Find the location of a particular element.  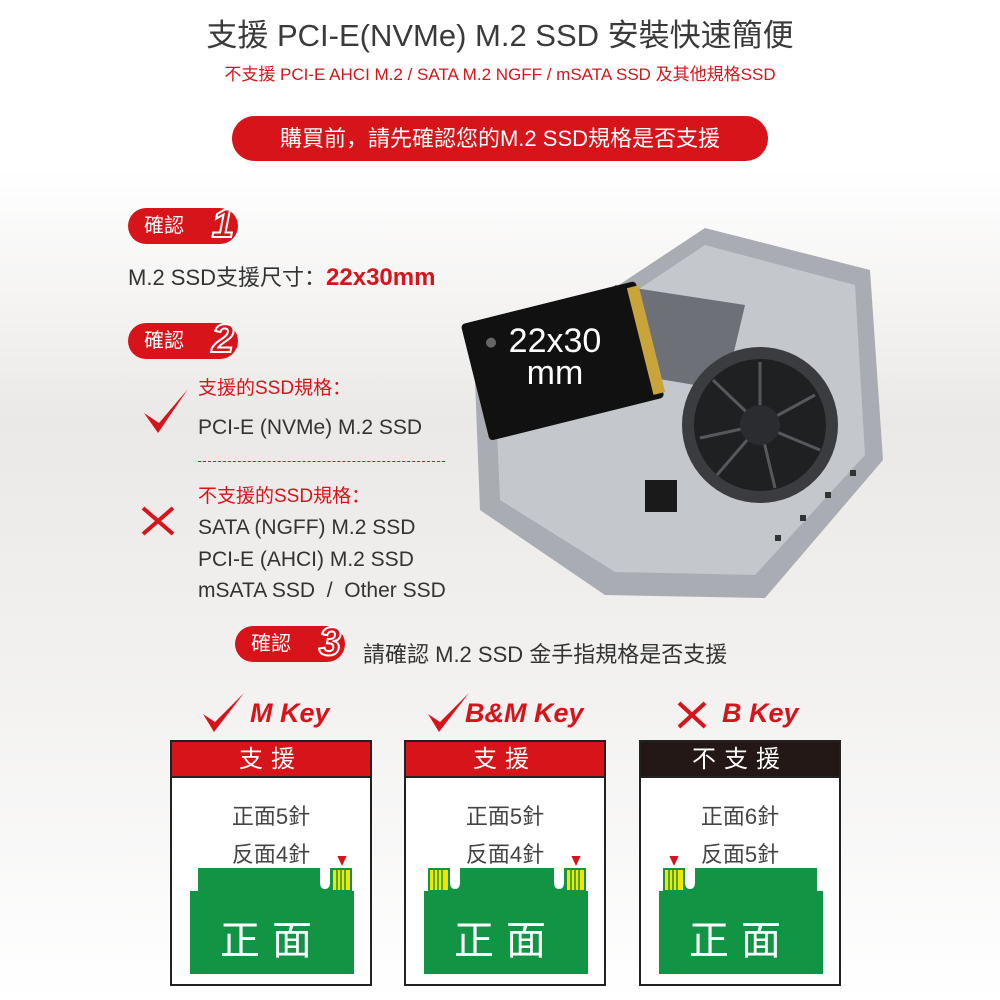

key-card-b: 不支援 正面6針反面5針 正面 is located at coordinates (740, 863).